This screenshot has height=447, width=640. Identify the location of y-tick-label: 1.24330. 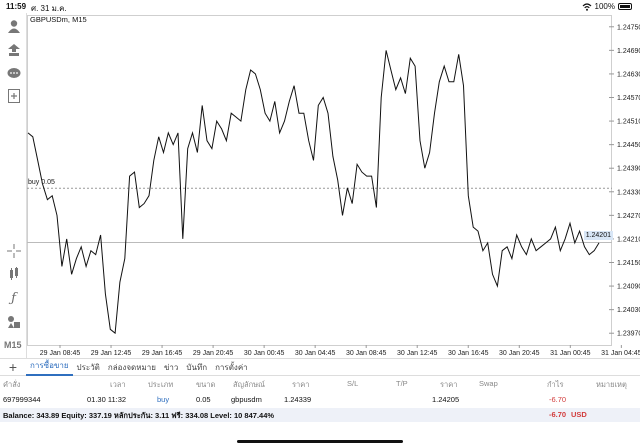
(628, 192).